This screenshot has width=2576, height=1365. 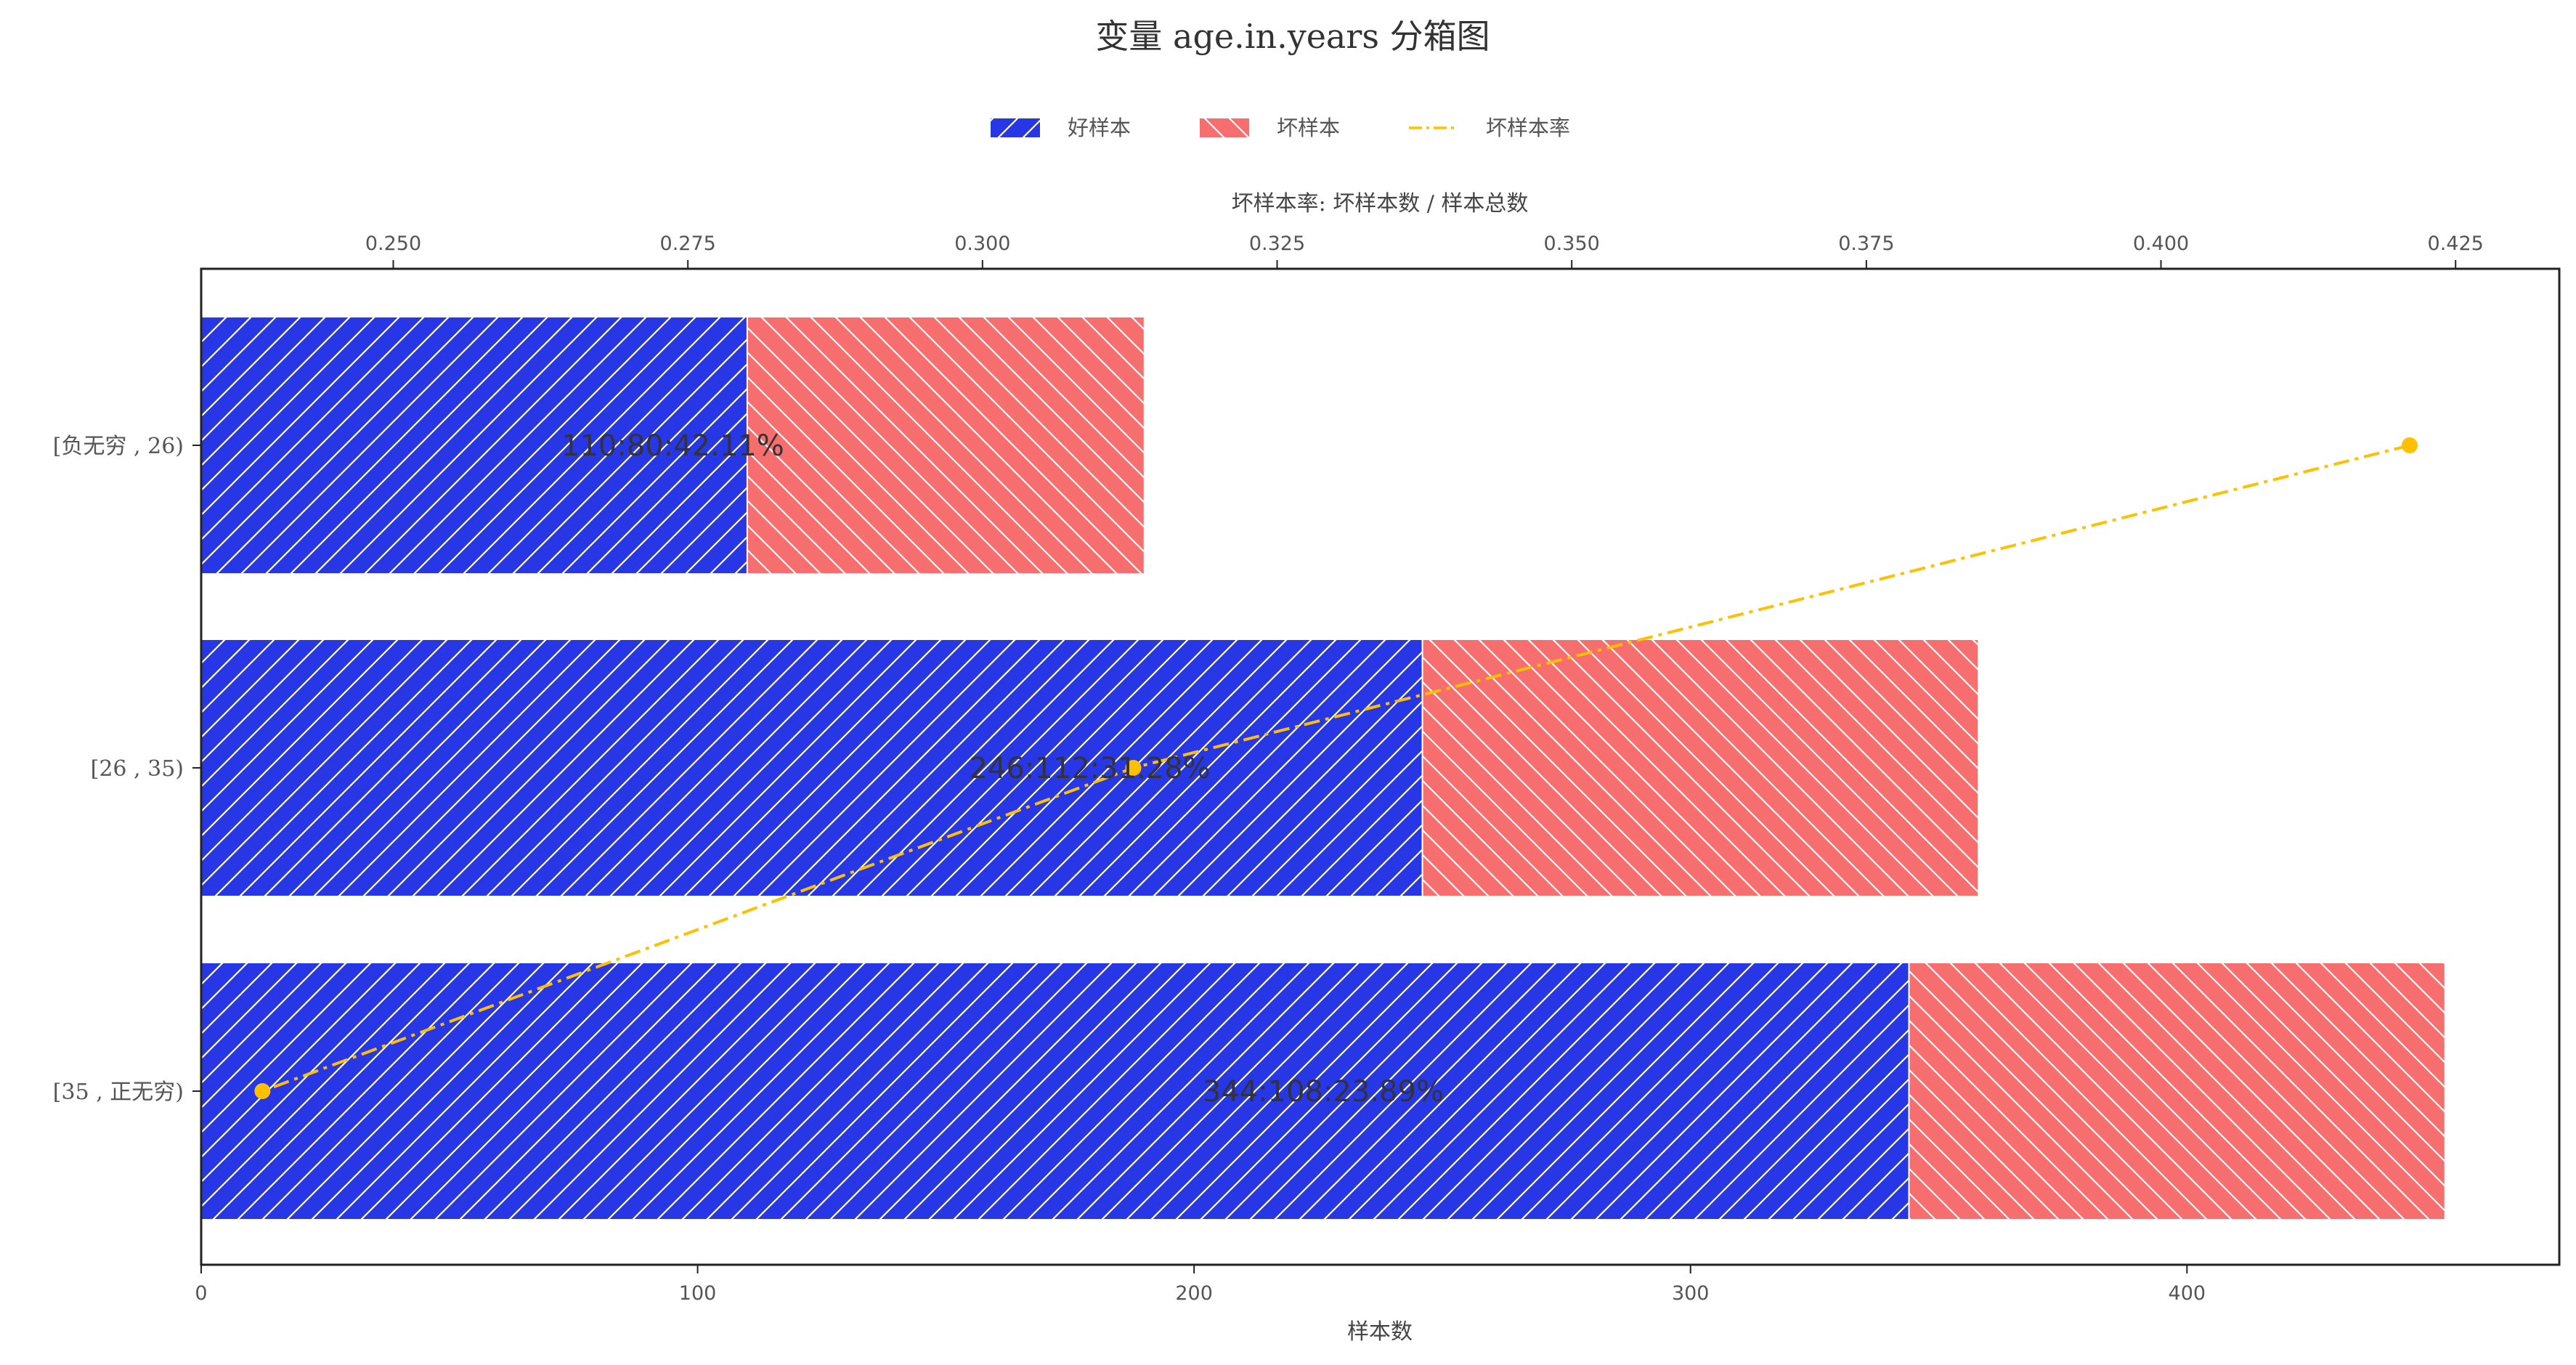 I want to click on top-axis-label: 坏样本率: 坏样本数 / 样本总数, so click(x=1380, y=203).